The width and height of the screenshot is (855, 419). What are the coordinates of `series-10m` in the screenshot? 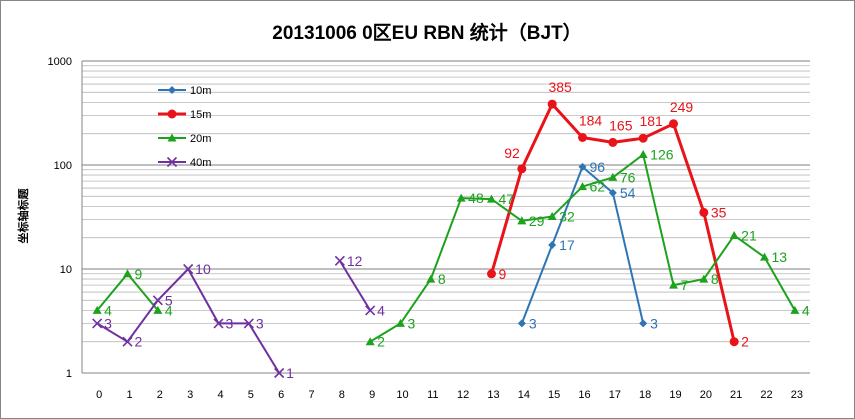 It's located at (582, 245).